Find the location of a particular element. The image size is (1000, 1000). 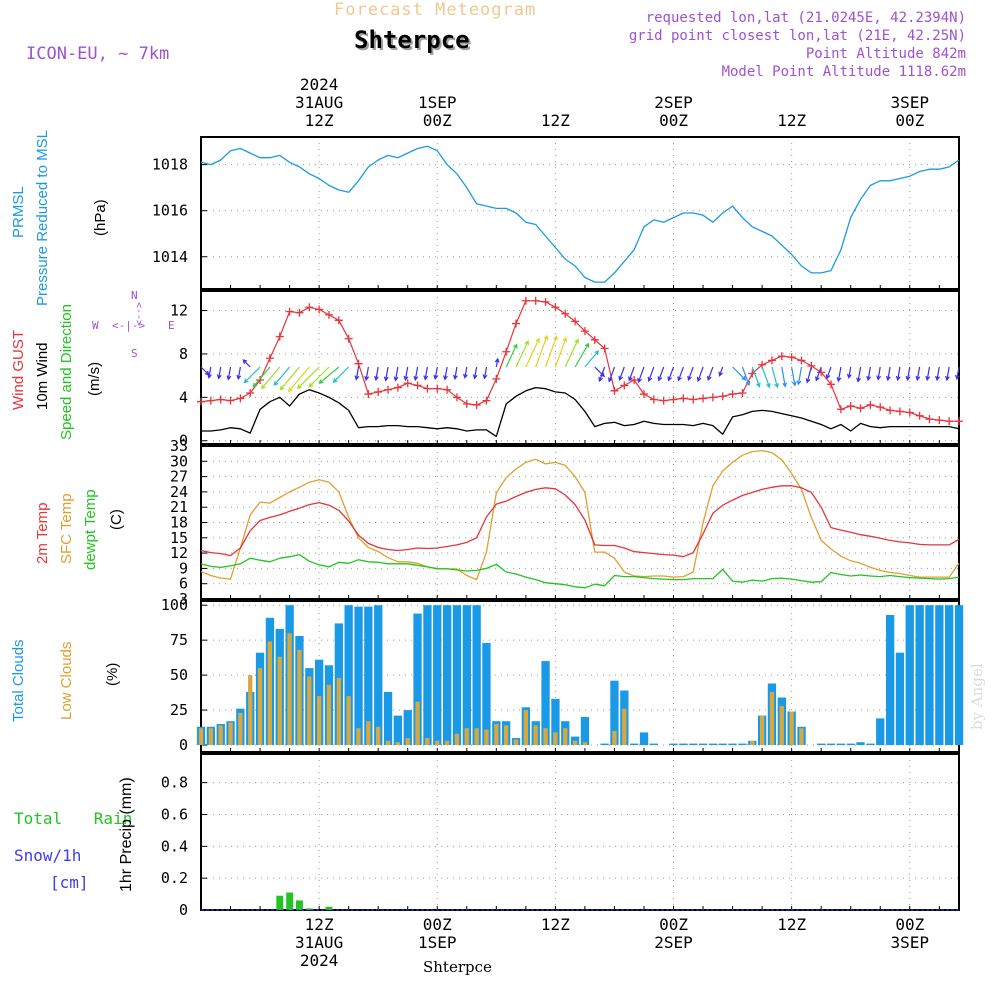

top-time-label: 12Z is located at coordinates (791, 120).